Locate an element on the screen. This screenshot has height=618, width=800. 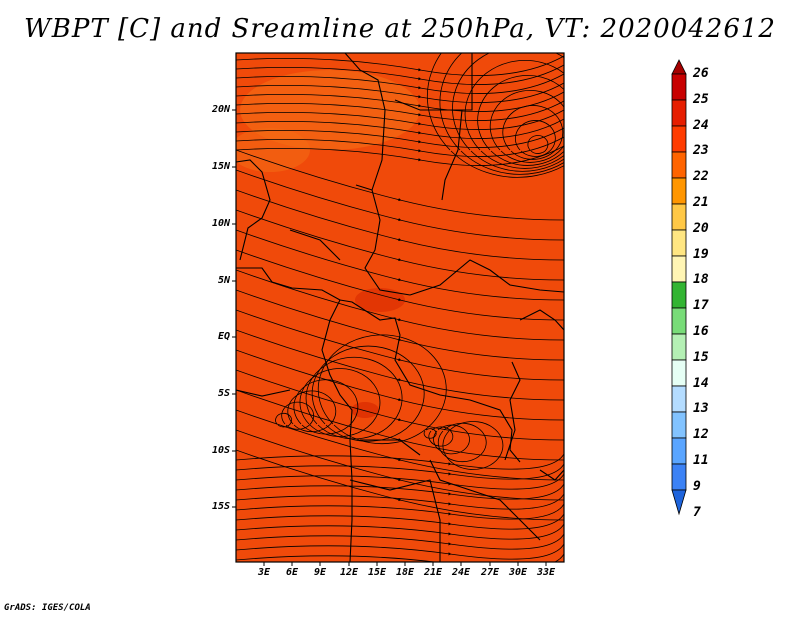
lat-label: 10S is located at coordinates (220, 450).